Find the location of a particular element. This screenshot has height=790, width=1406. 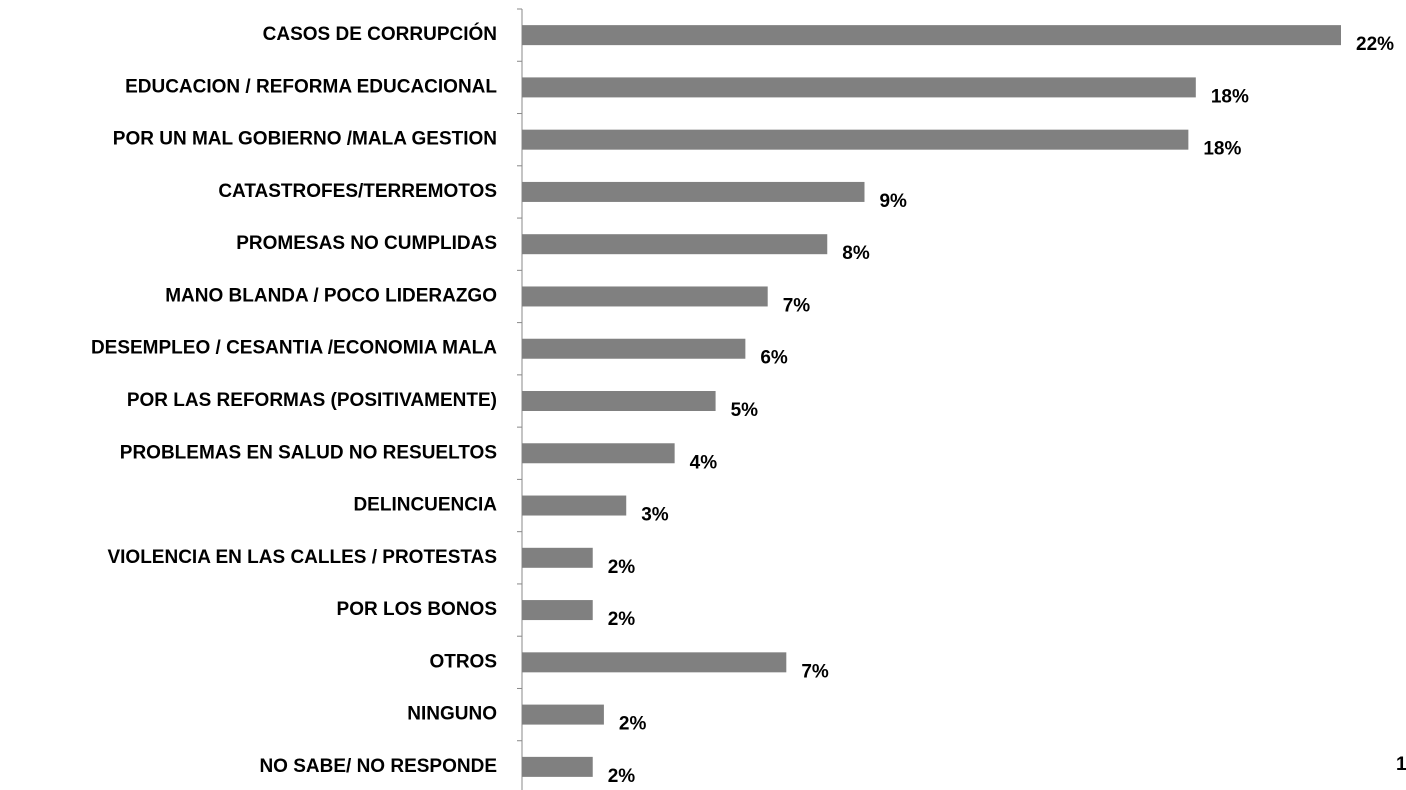

category-label: PROMESAS NO CUMPLIDAS is located at coordinates (366, 243).